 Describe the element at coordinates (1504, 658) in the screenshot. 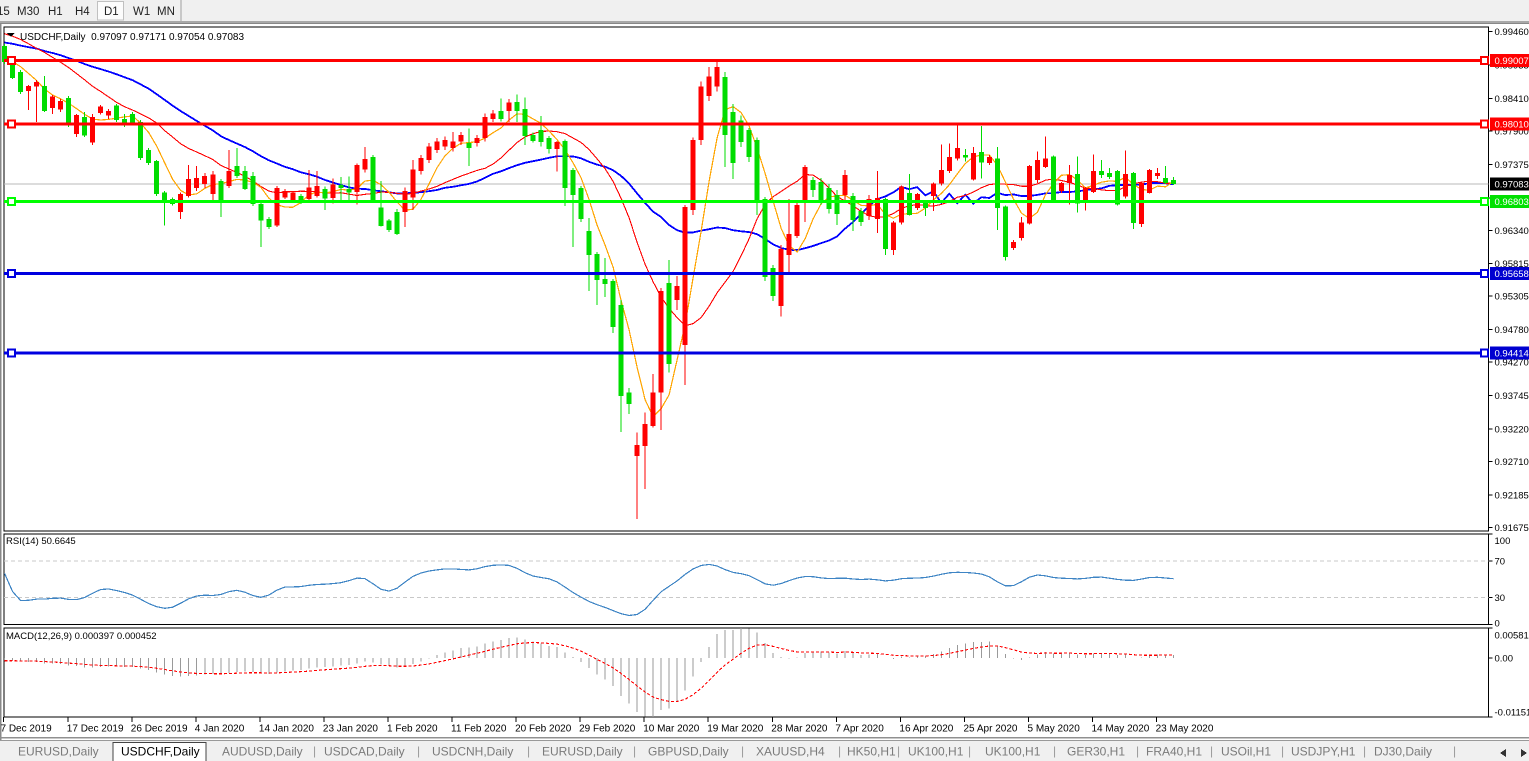

I see `svg-text: 0.00` at that location.